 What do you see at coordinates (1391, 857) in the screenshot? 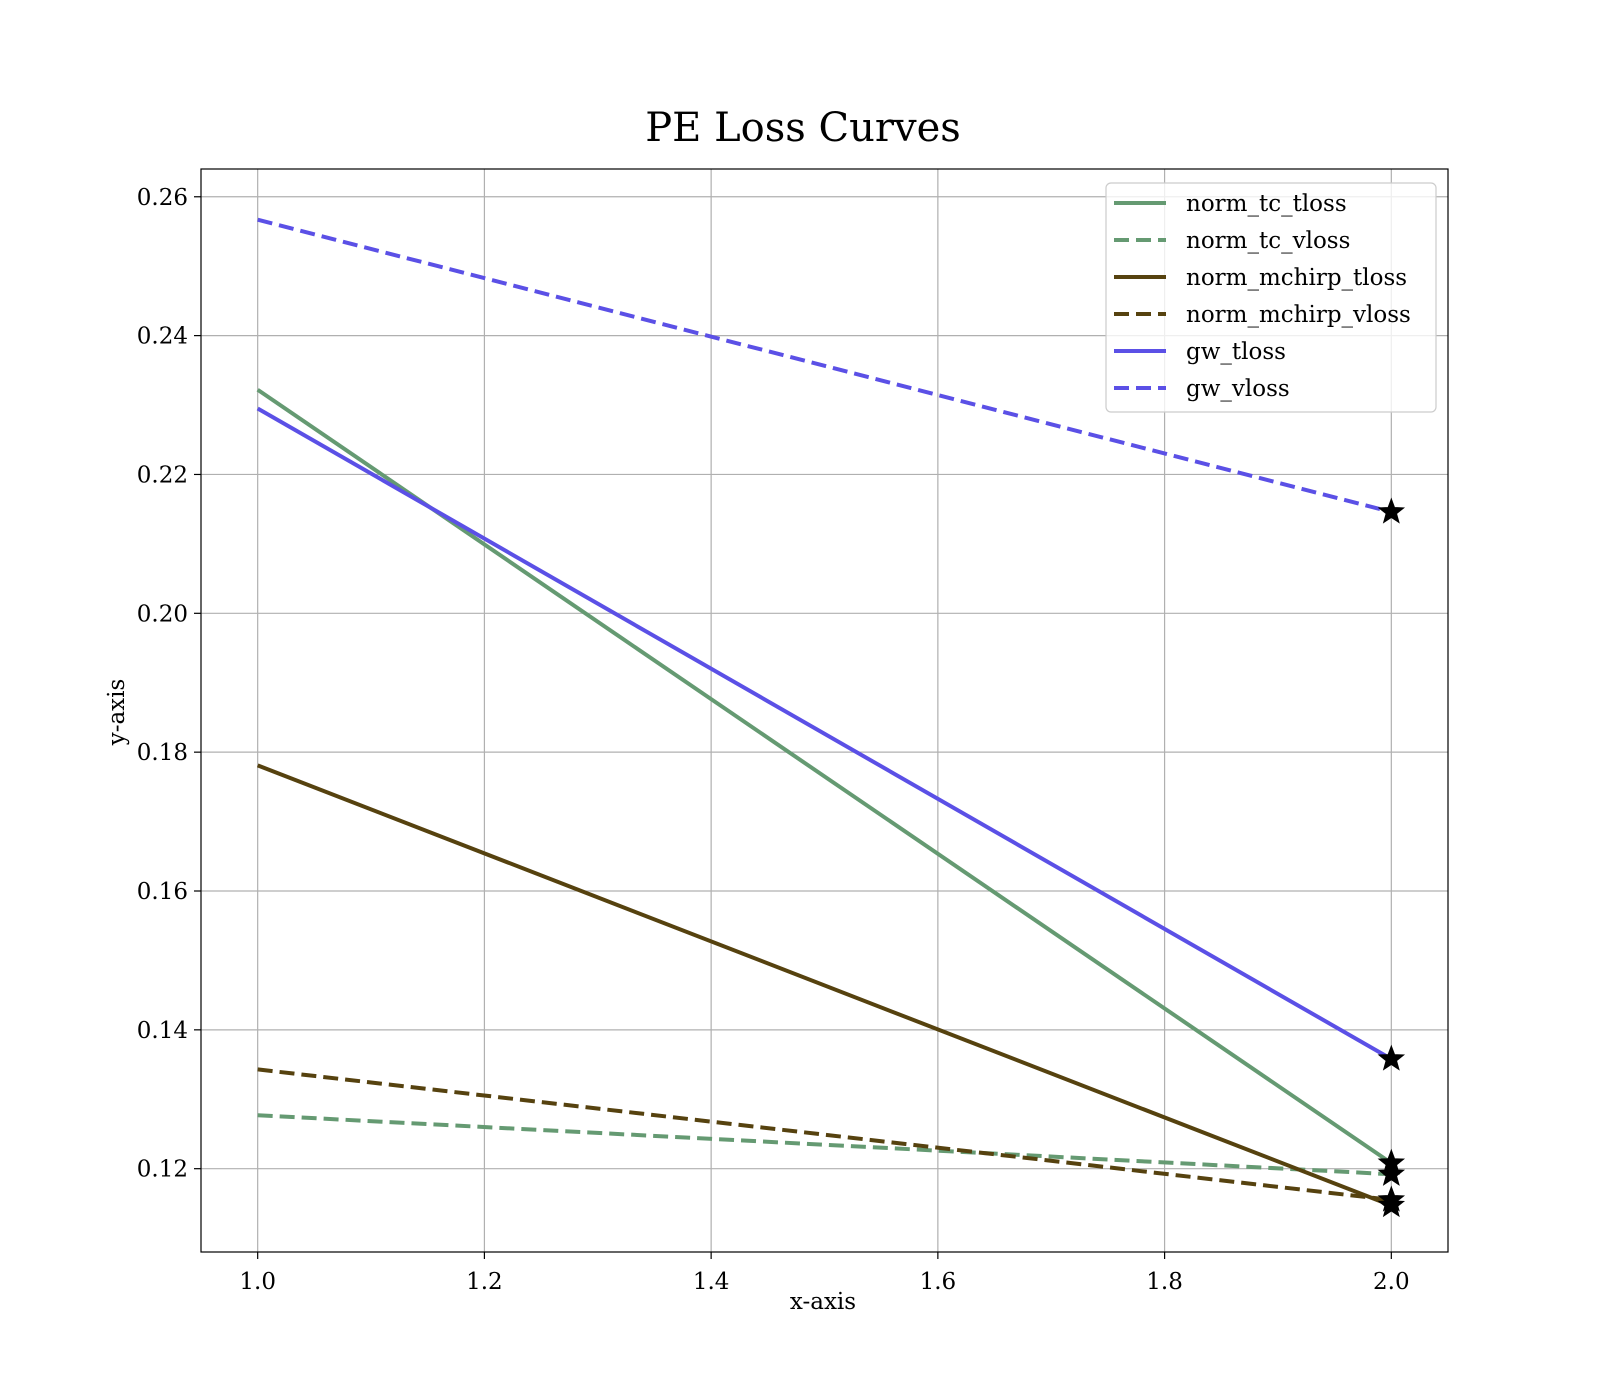
I see `end-markers` at bounding box center [1391, 857].